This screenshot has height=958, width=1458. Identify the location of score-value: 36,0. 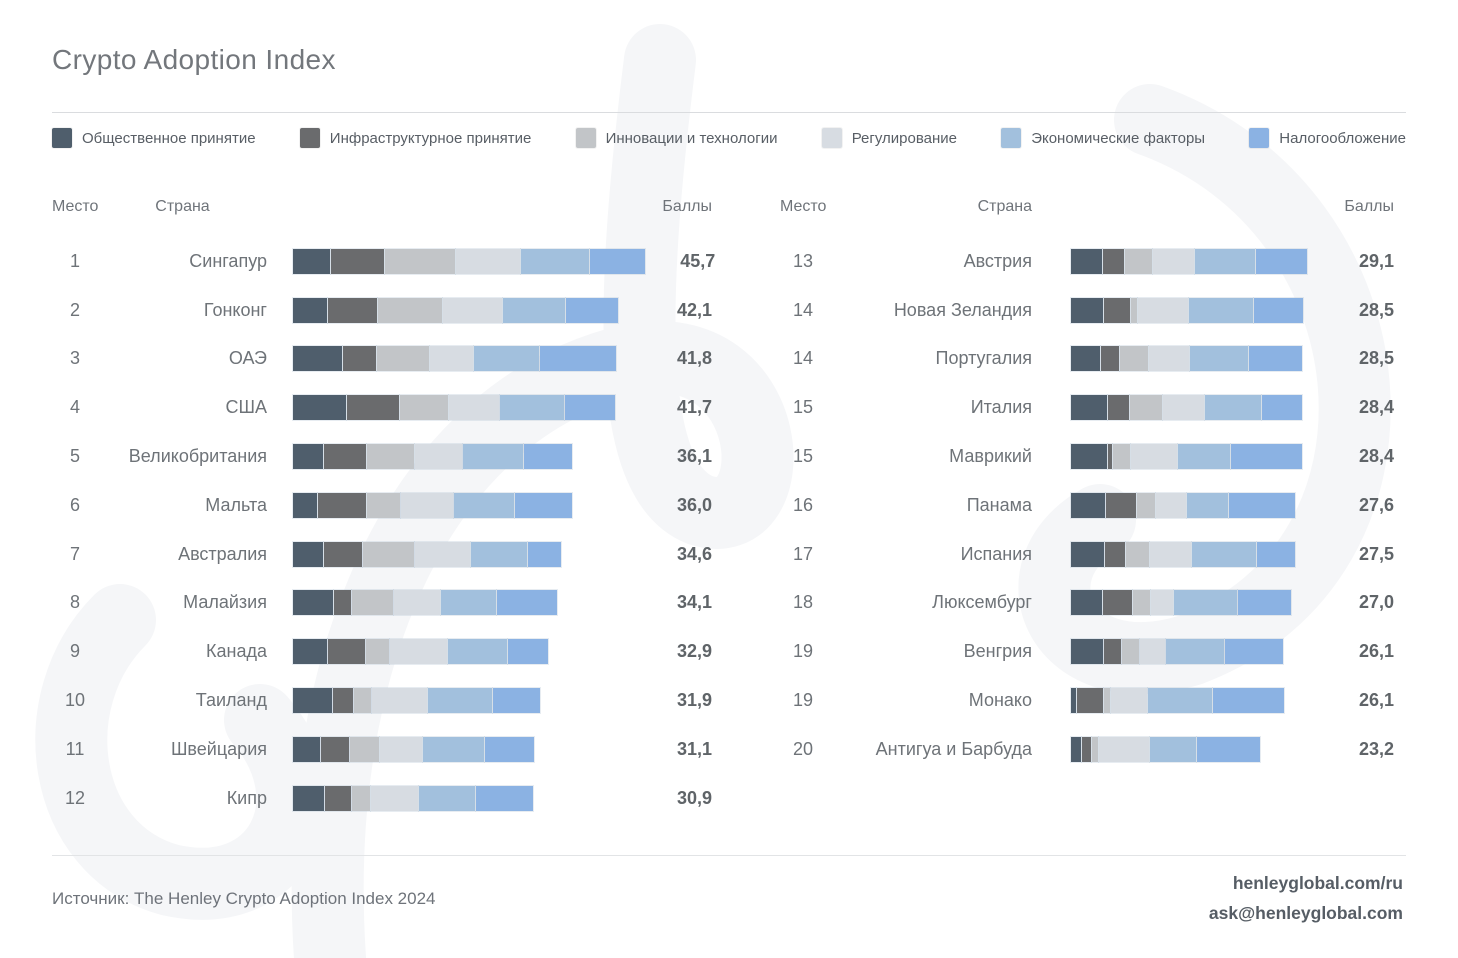
(694, 504).